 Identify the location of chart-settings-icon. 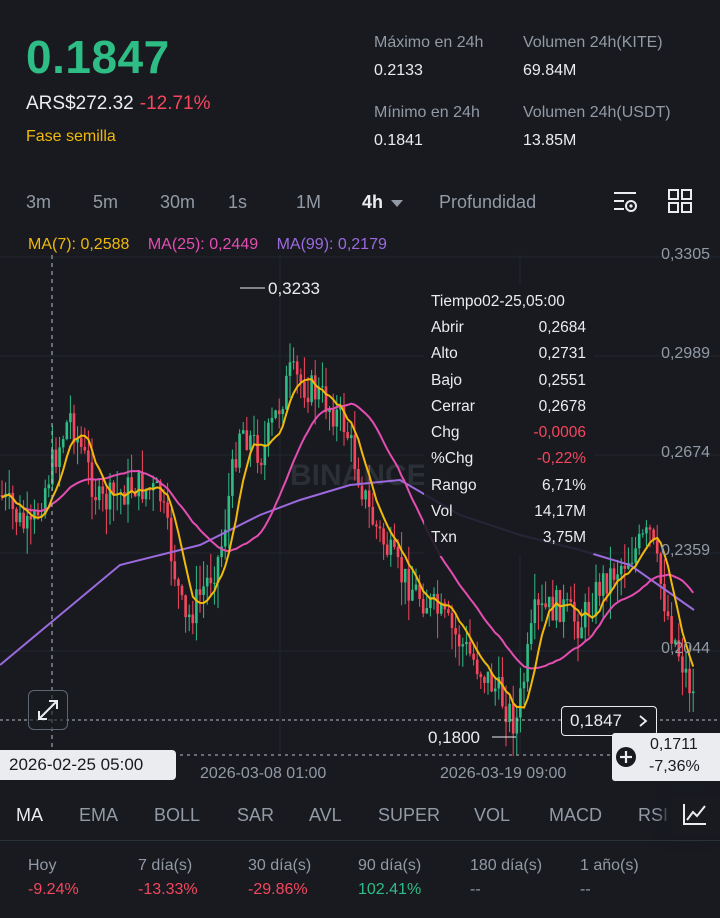
(626, 202).